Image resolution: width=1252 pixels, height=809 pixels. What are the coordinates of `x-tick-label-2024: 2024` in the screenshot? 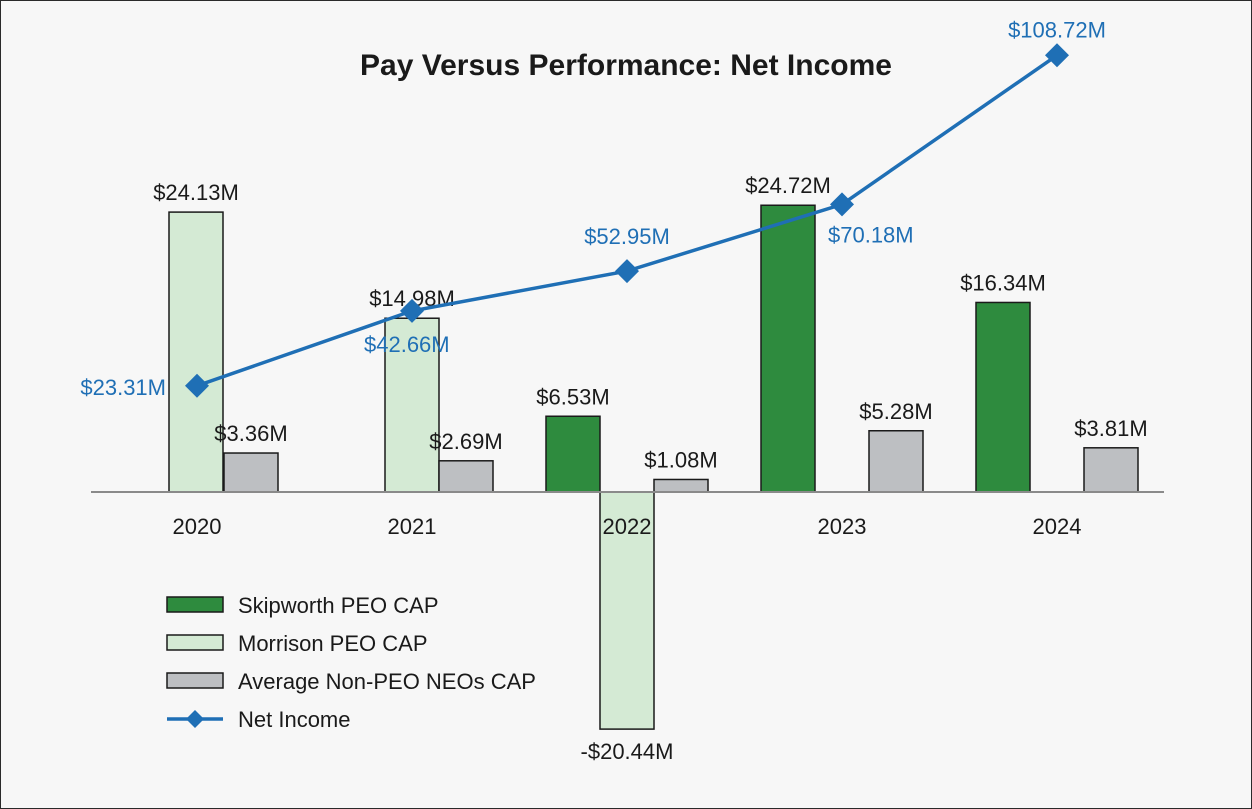 It's located at (1057, 526).